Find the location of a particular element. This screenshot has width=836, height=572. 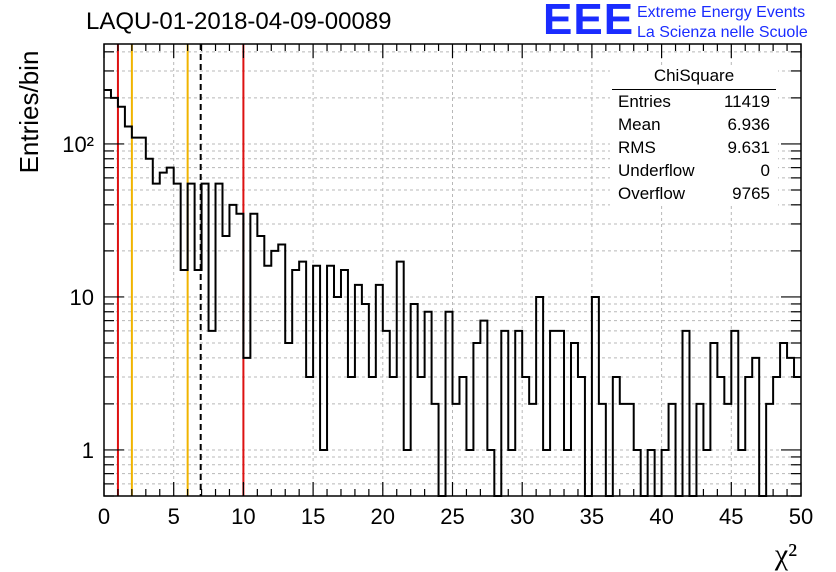

x-tick-label: 50 is located at coordinates (801, 516).